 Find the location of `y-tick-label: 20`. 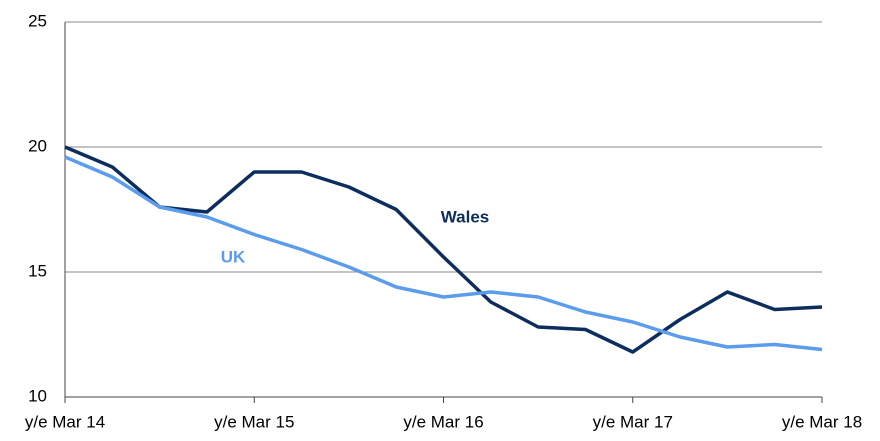

y-tick-label: 20 is located at coordinates (37, 145).